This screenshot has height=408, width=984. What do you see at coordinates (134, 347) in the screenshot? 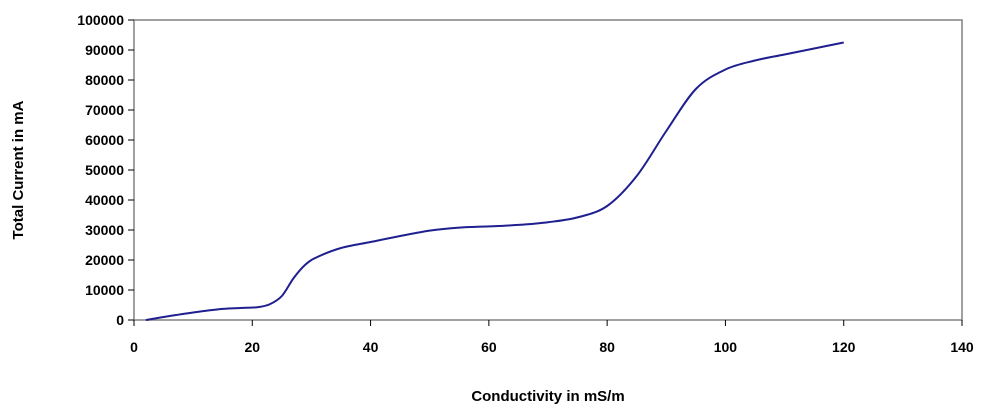
I see `x-tick-label: 0` at bounding box center [134, 347].